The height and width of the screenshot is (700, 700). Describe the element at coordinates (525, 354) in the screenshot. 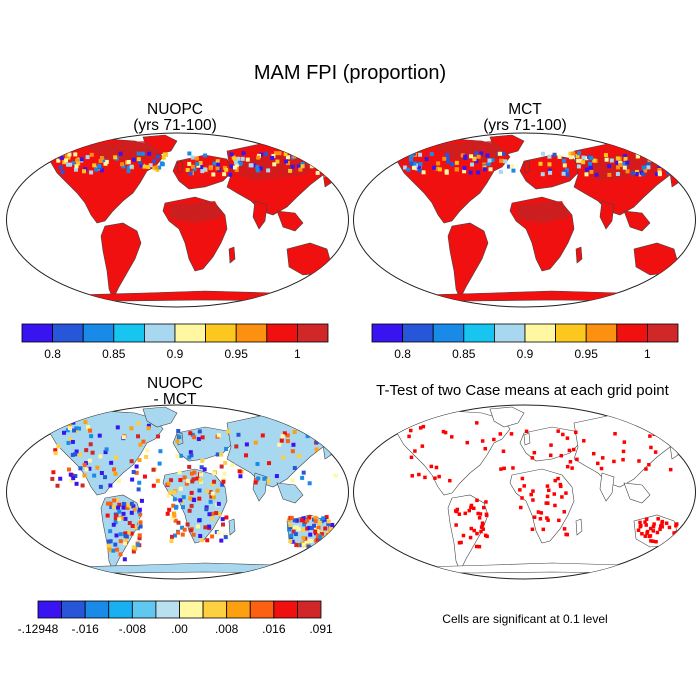

I see `colorbar-tick-label: 0.9` at that location.